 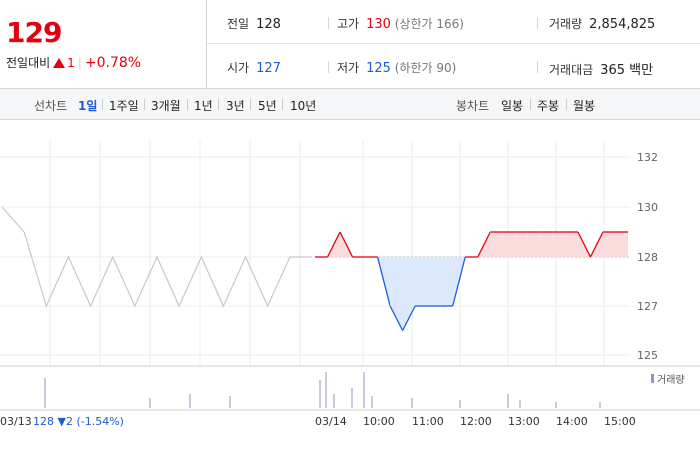 I want to click on tab-daily-candle: 일봉, so click(x=512, y=106).